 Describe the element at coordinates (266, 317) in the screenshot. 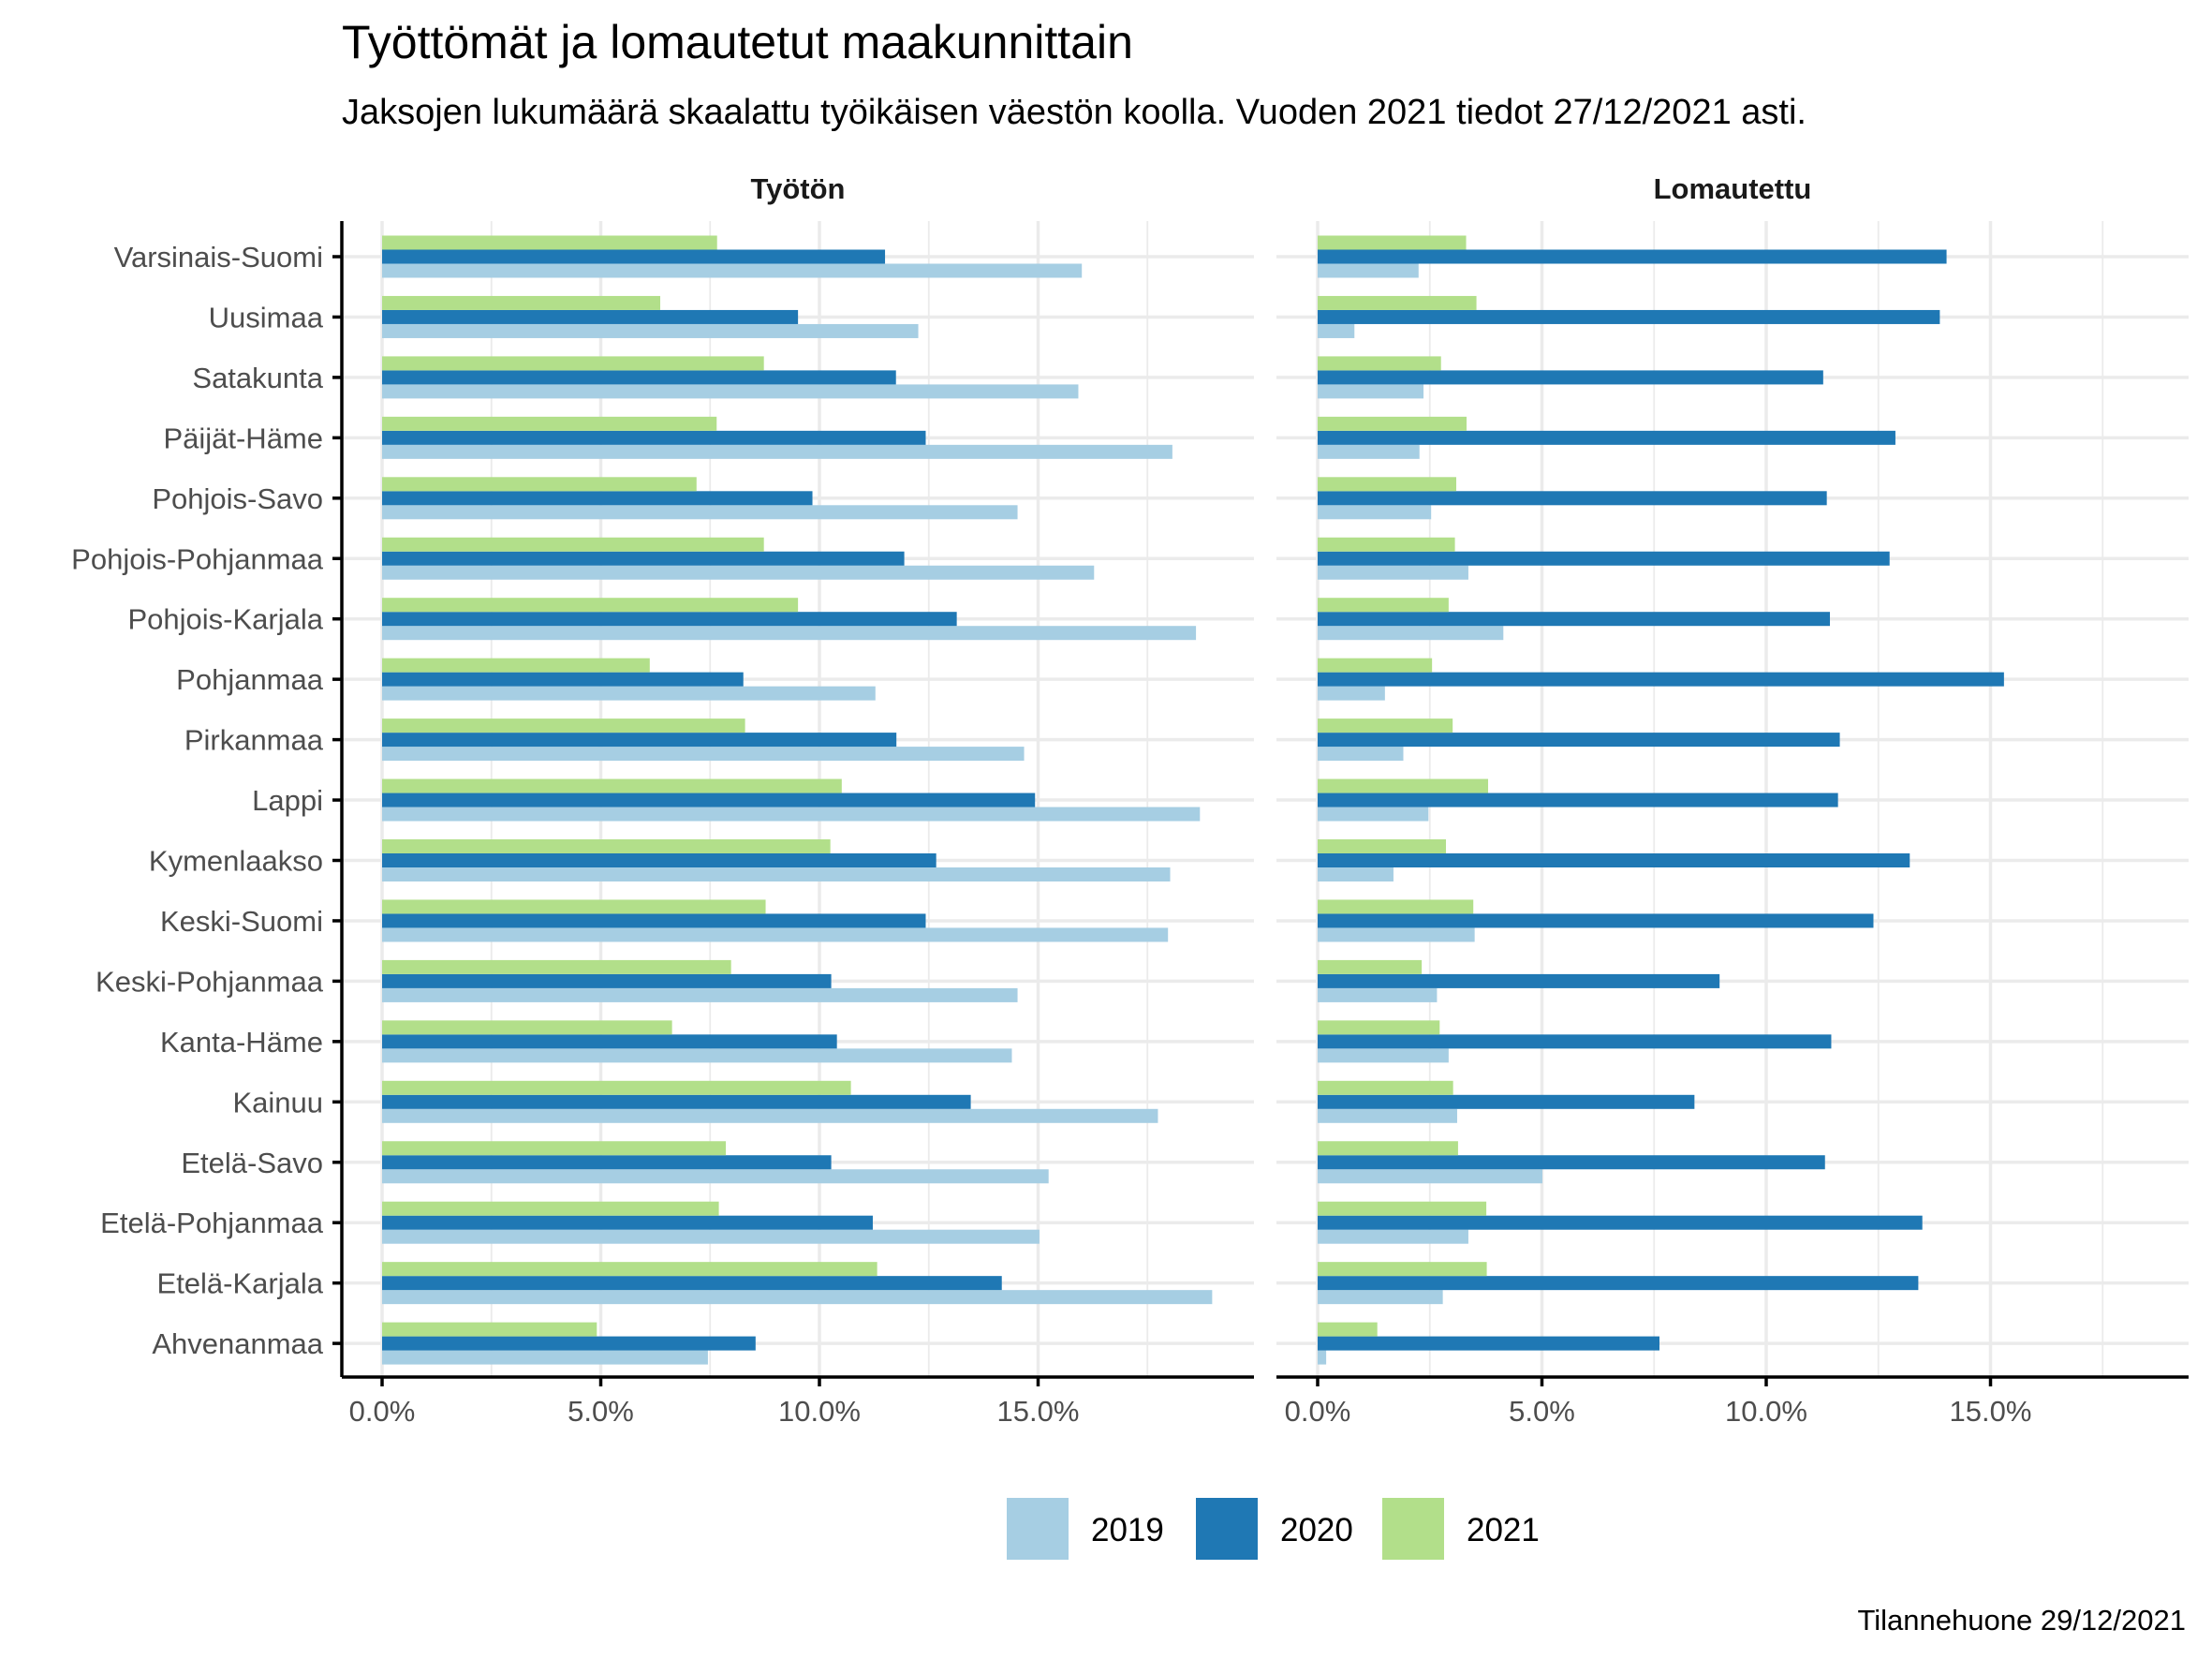

I see `y-tick-label: Uusimaa` at that location.